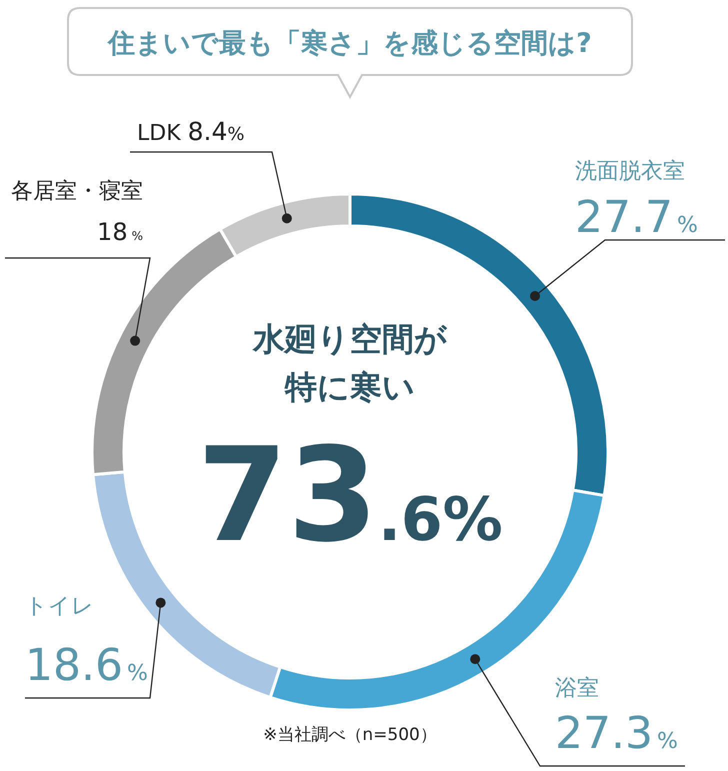 Image resolution: width=728 pixels, height=771 pixels. I want to click on title: 住まいで最も「寒さ」を感じる空間は?, so click(350, 52).